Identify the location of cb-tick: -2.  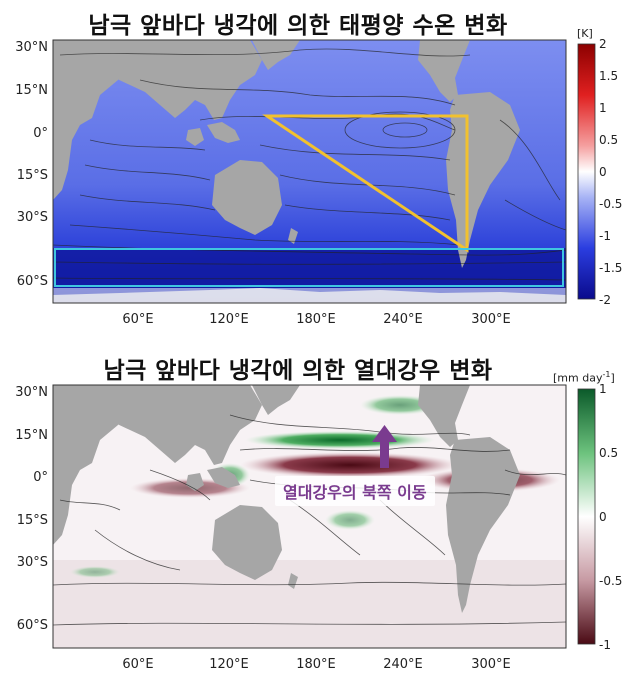
(605, 300).